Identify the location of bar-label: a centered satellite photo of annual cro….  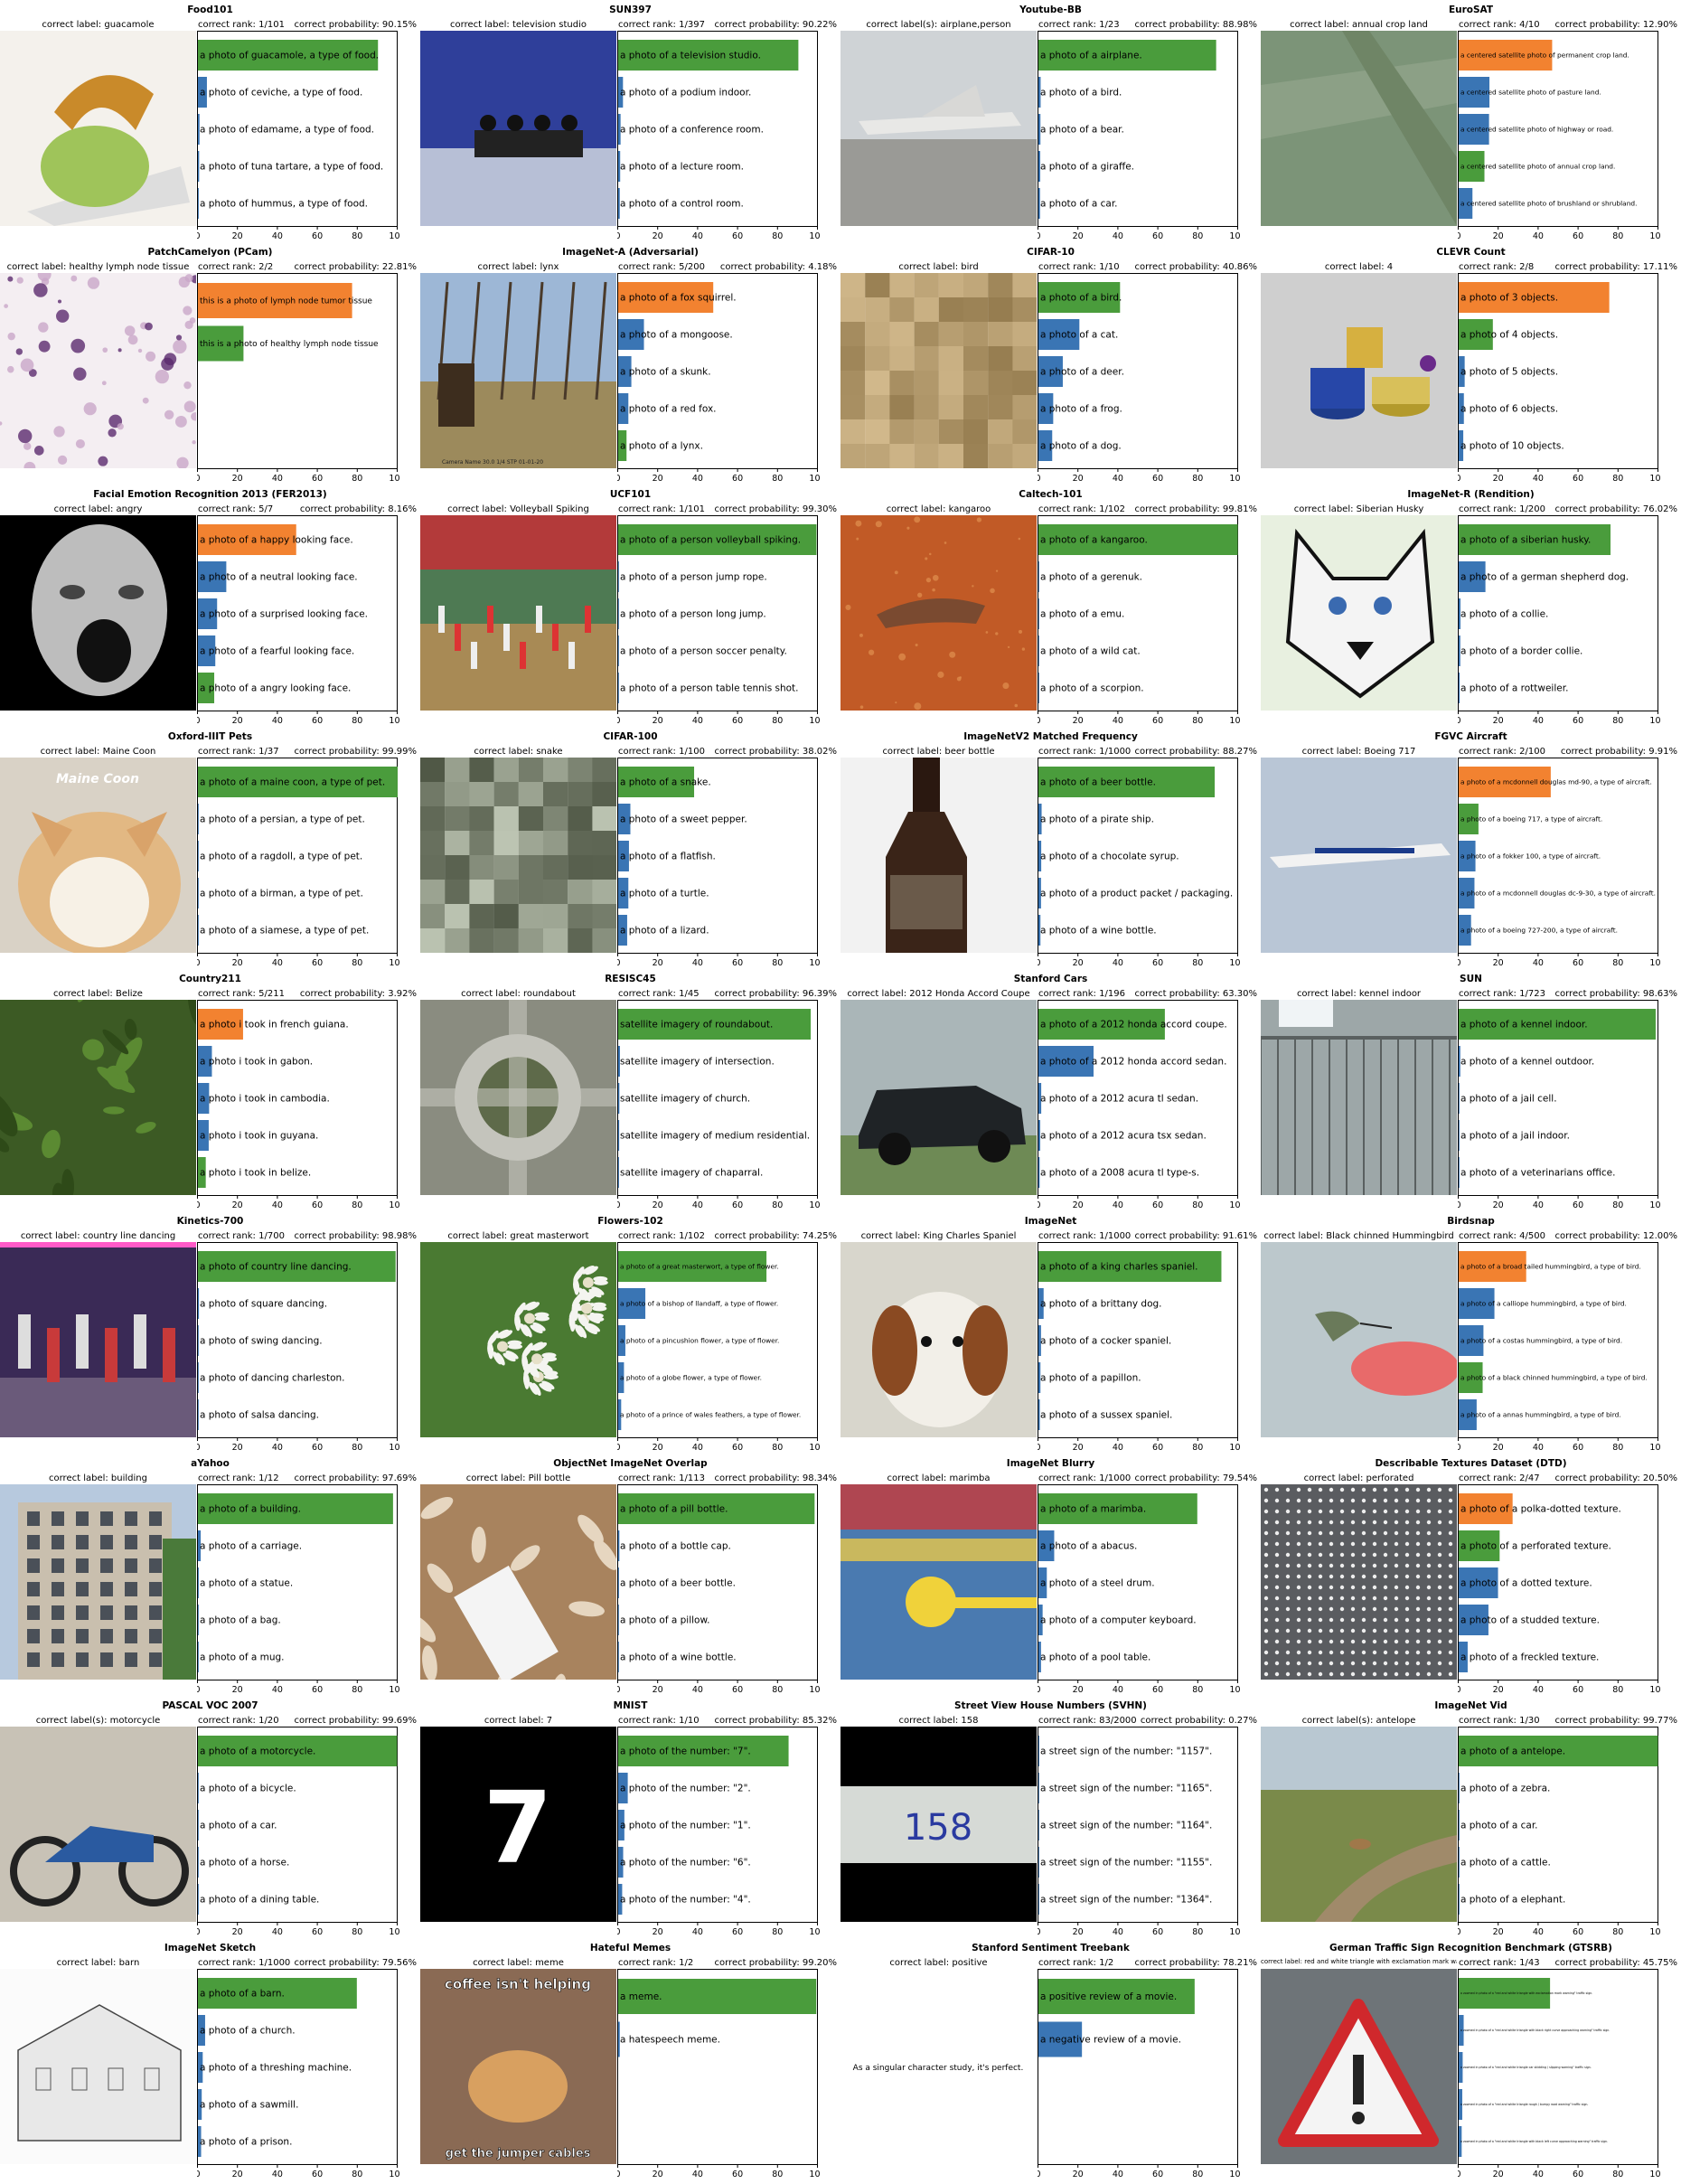
(1538, 167).